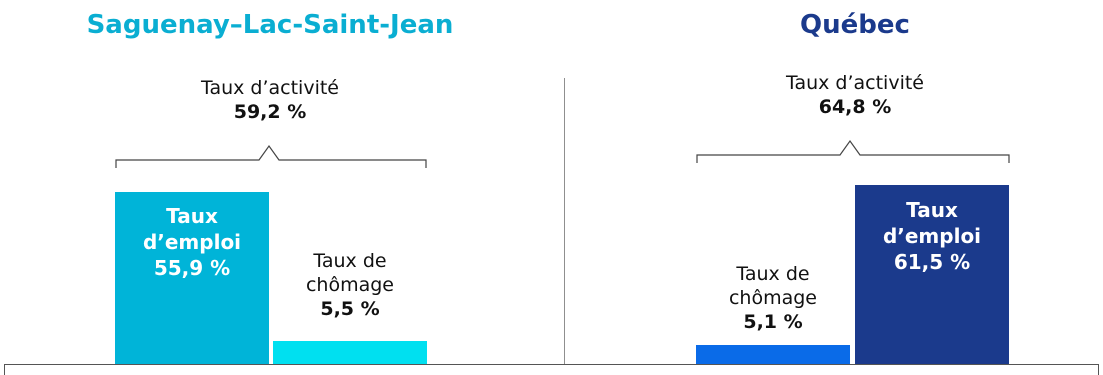 This screenshot has width=1103, height=375. I want to click on left-chomage-label: Taux de chômage 5,5 %, so click(350, 285).